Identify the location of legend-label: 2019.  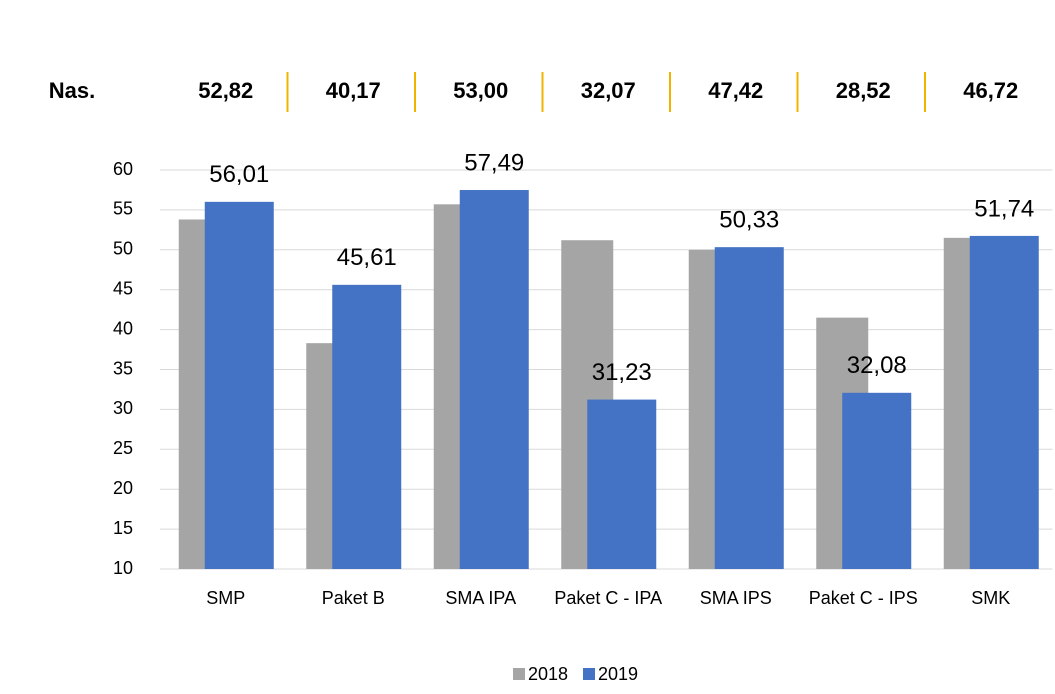
(618, 674).